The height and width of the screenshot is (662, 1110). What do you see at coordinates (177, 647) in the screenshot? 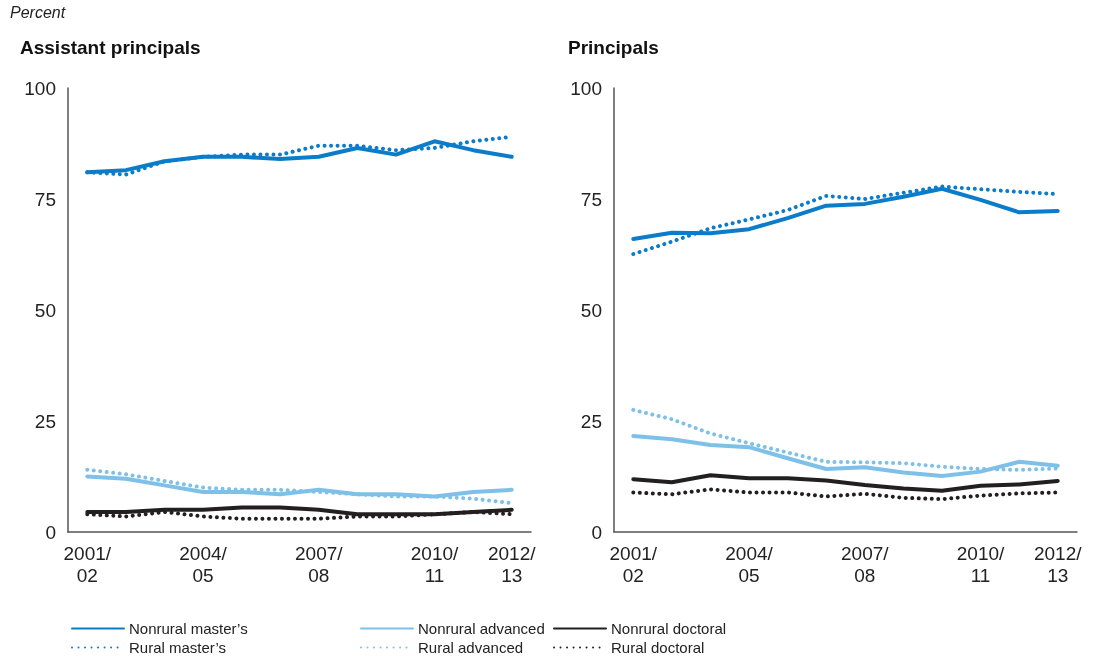
I see `legend-label: Rural master’s` at bounding box center [177, 647].